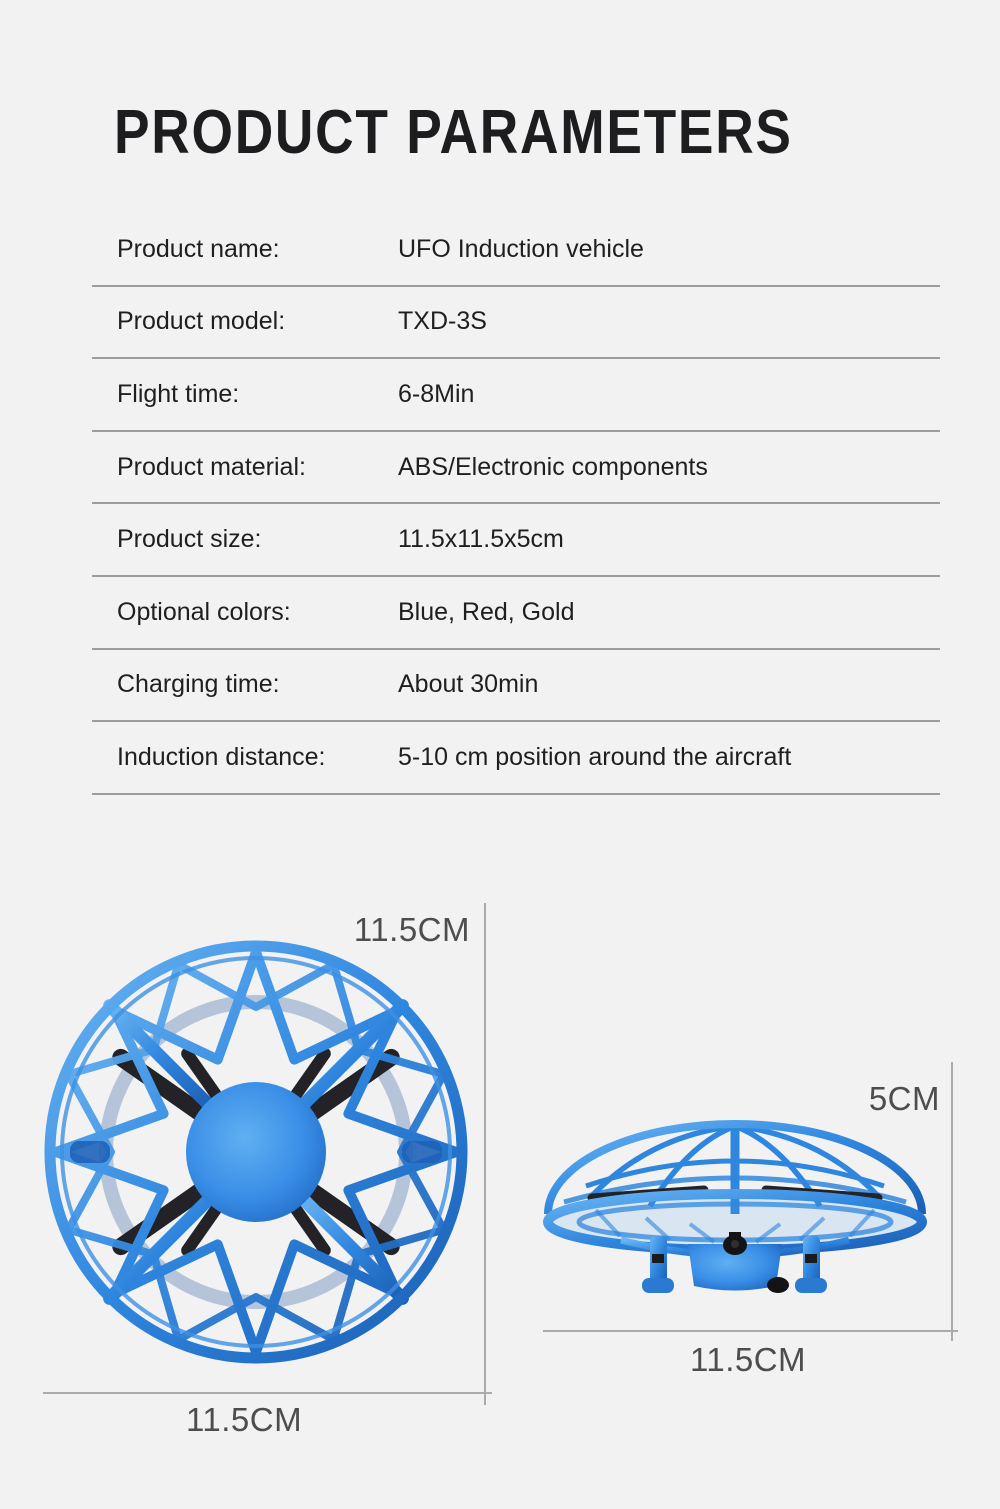 The height and width of the screenshot is (1509, 1000). Describe the element at coordinates (221, 756) in the screenshot. I see `spec-label: Induction distance:` at that location.